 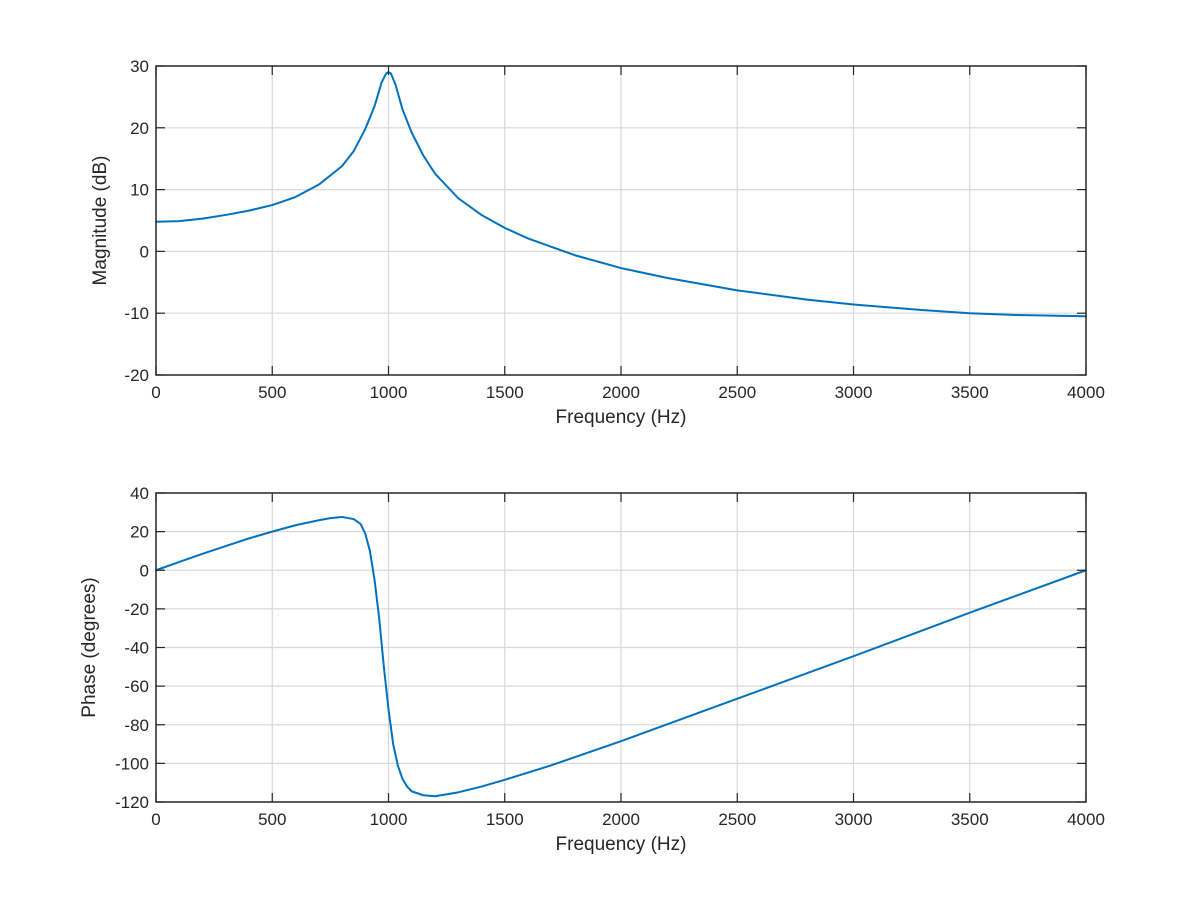 What do you see at coordinates (1086, 392) in the screenshot?
I see `magnitude-x-tick-label: 4000` at bounding box center [1086, 392].